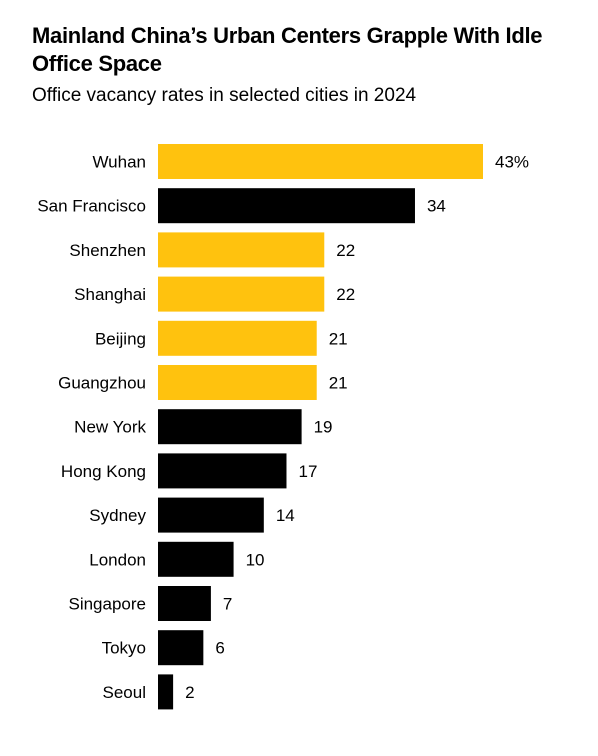  What do you see at coordinates (103, 471) in the screenshot?
I see `category-label-hong-kong: Hong Kong` at bounding box center [103, 471].